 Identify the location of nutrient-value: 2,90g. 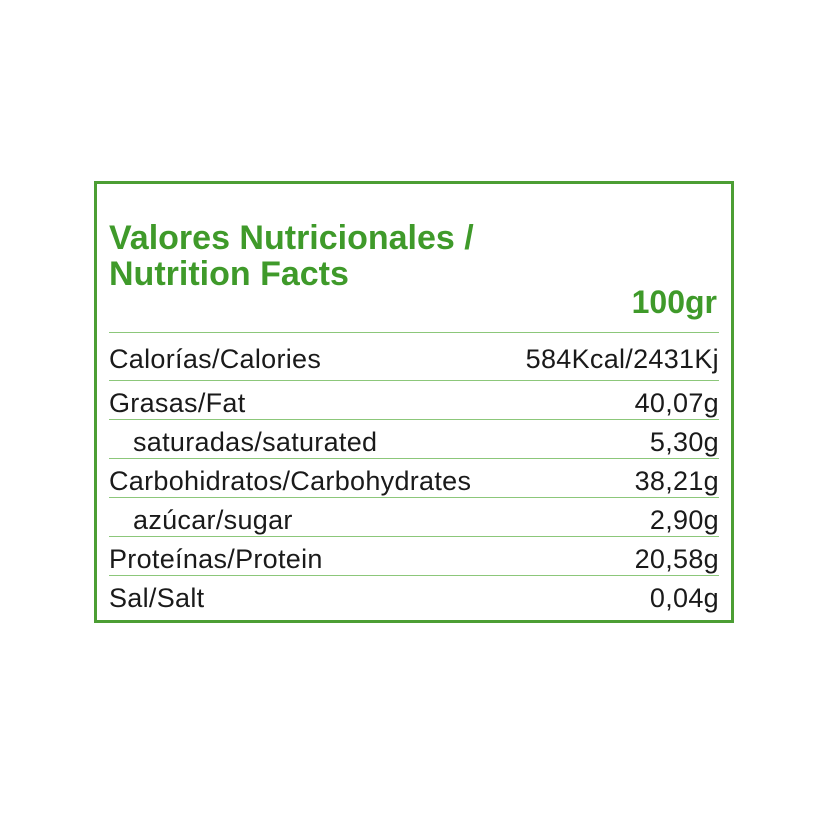
(684, 519).